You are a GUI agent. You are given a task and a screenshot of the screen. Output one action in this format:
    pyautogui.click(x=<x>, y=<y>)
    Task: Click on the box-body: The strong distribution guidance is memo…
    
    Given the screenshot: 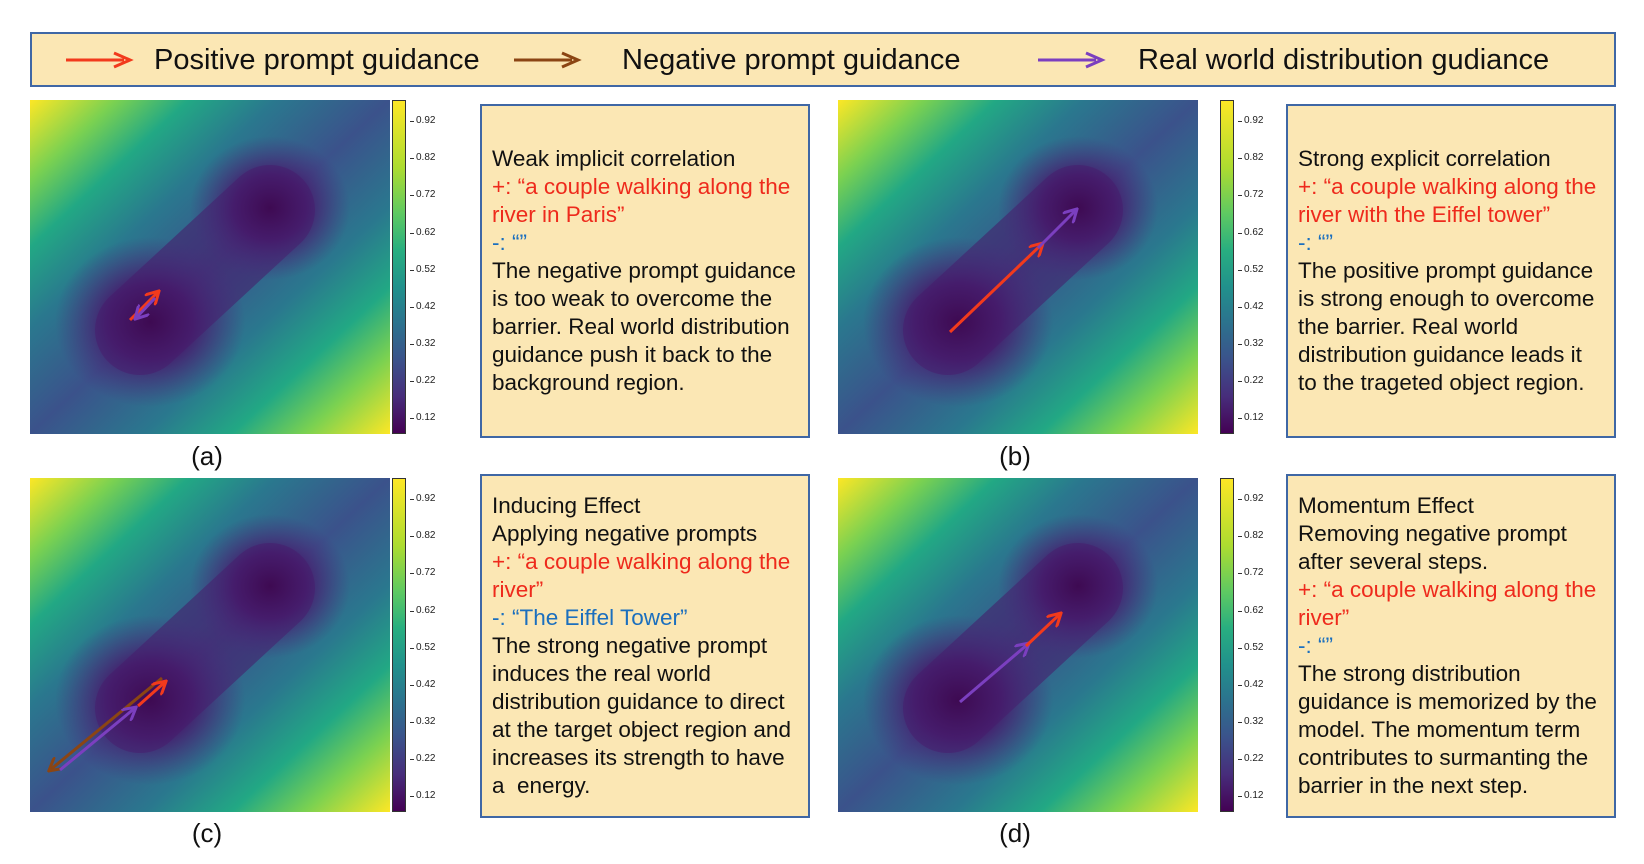 What is the action you would take?
    pyautogui.click(x=1451, y=729)
    